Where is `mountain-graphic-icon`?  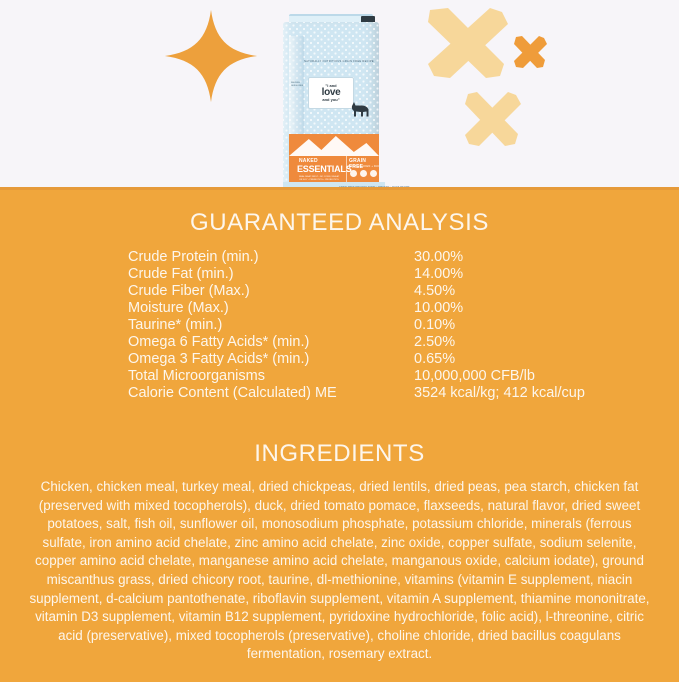 mountain-graphic-icon is located at coordinates (334, 146).